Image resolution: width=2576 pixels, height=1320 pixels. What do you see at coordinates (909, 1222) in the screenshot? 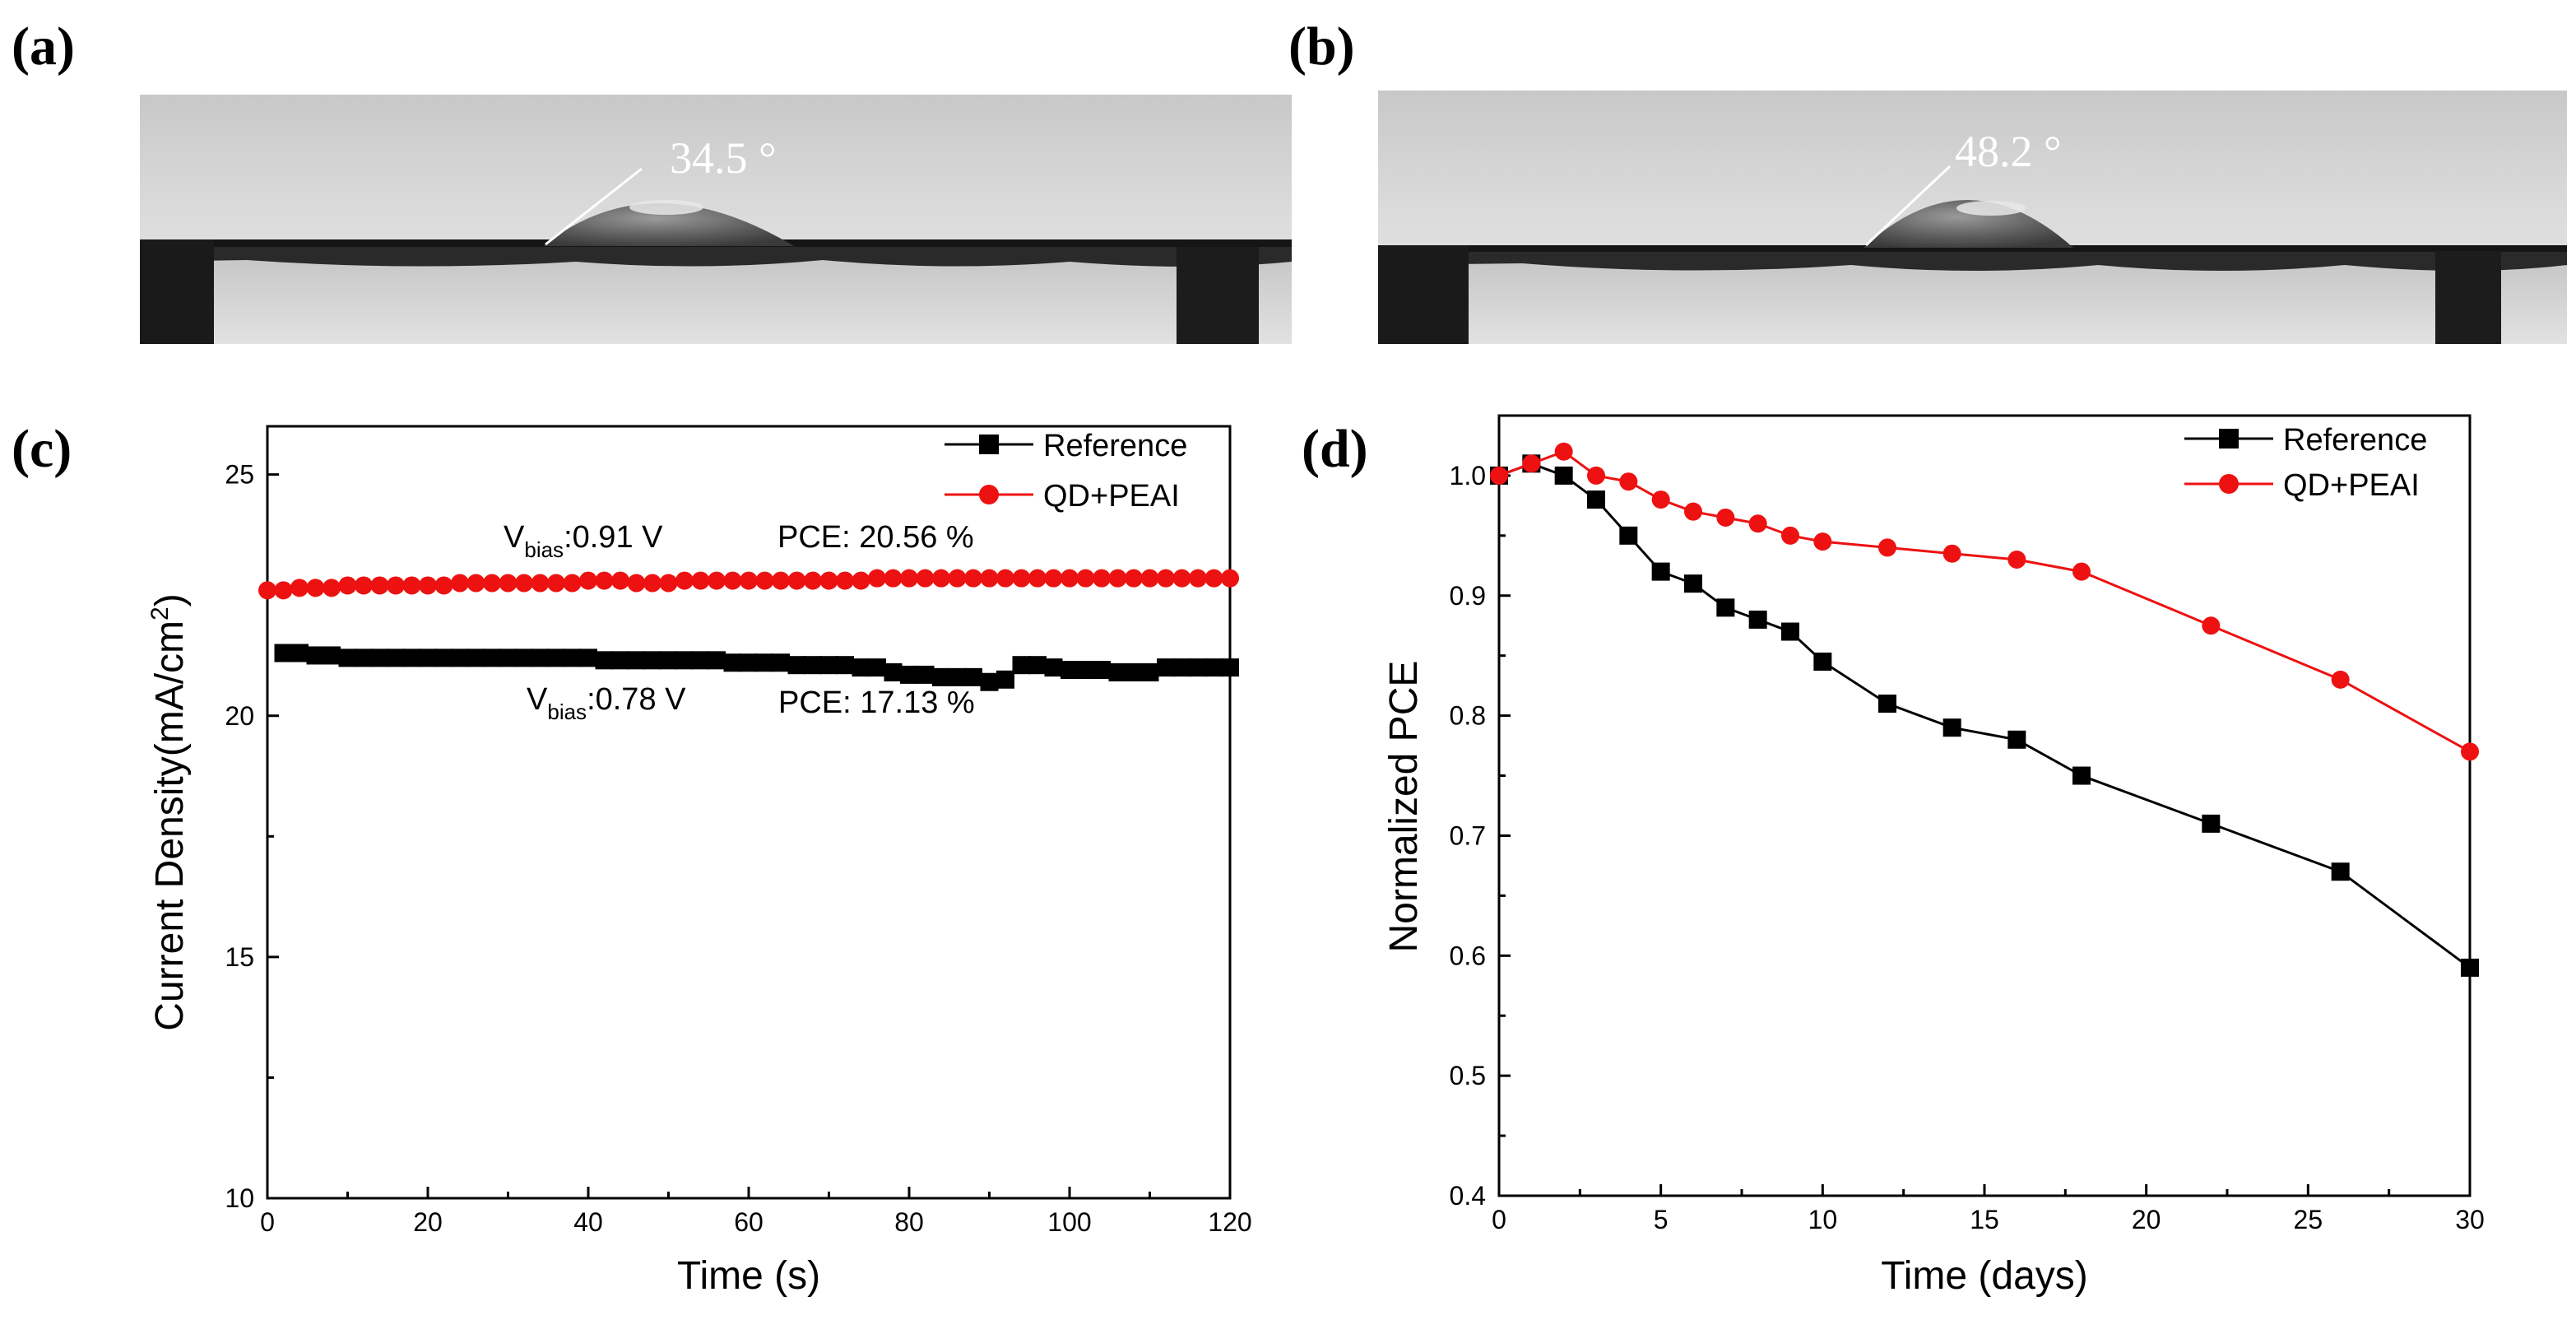
I see `x-tick-label: 80` at bounding box center [909, 1222].